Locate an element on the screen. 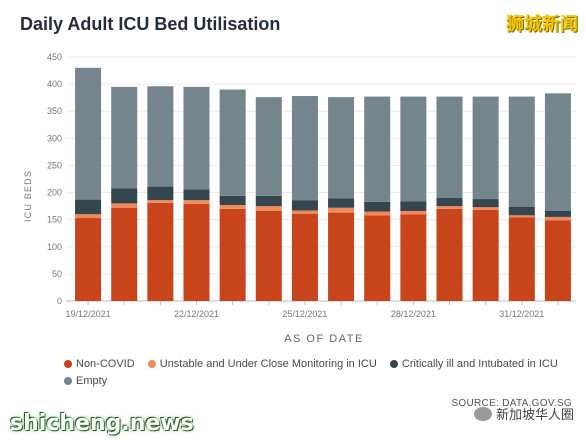 This screenshot has width=586, height=440. wechat-watermark: 新加坡华人圈 is located at coordinates (523, 413).